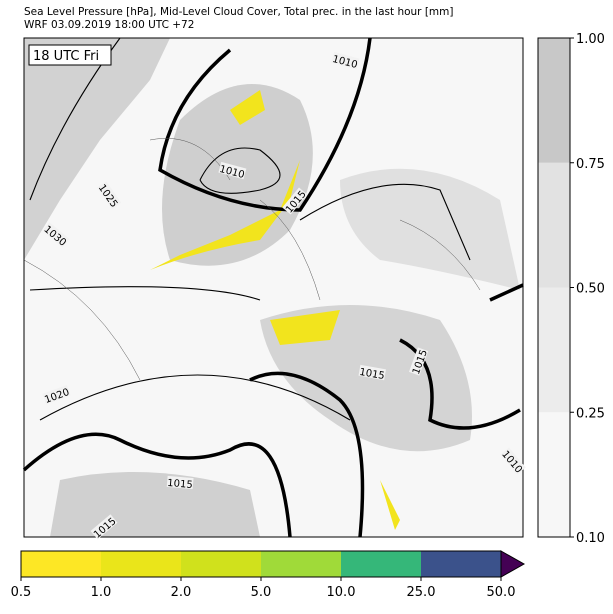 The width and height of the screenshot is (613, 614). What do you see at coordinates (101, 592) in the screenshot?
I see `colorbar-tick-label: 1.0` at bounding box center [101, 592].